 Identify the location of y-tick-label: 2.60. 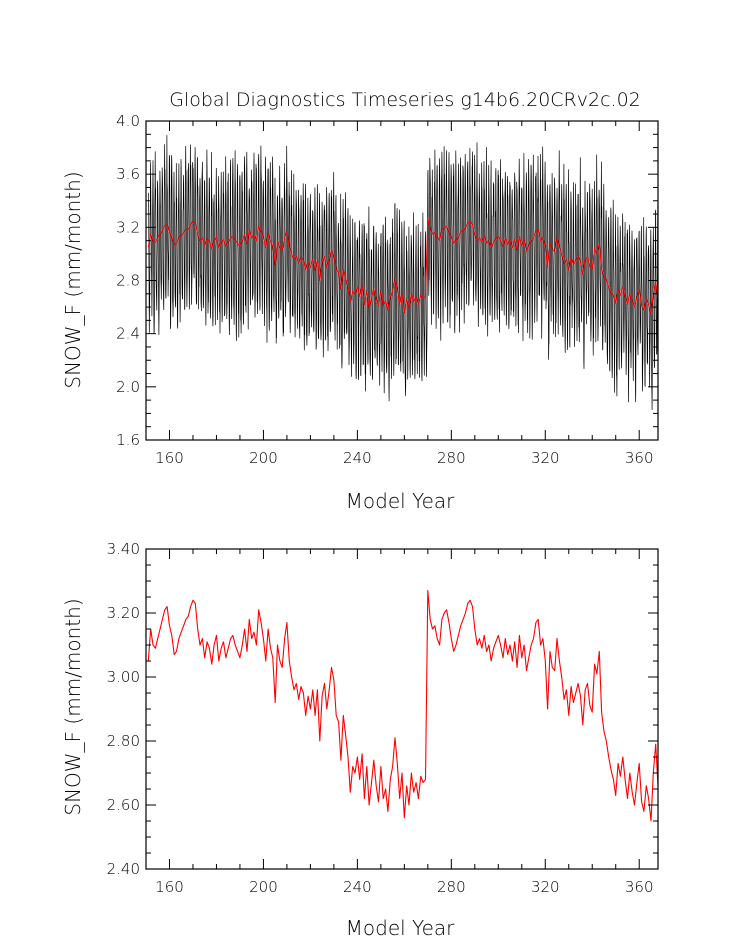
(123, 805).